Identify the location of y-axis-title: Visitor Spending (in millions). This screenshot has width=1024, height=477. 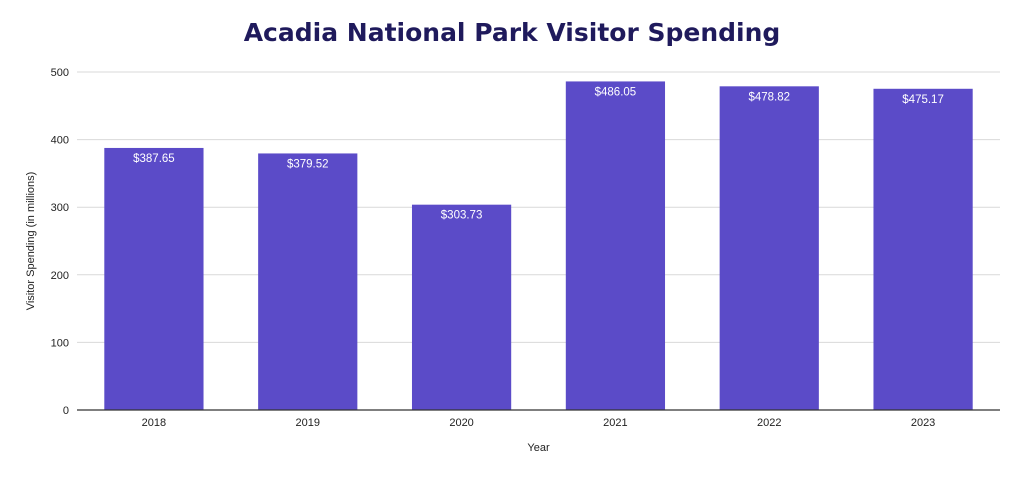
(31, 241).